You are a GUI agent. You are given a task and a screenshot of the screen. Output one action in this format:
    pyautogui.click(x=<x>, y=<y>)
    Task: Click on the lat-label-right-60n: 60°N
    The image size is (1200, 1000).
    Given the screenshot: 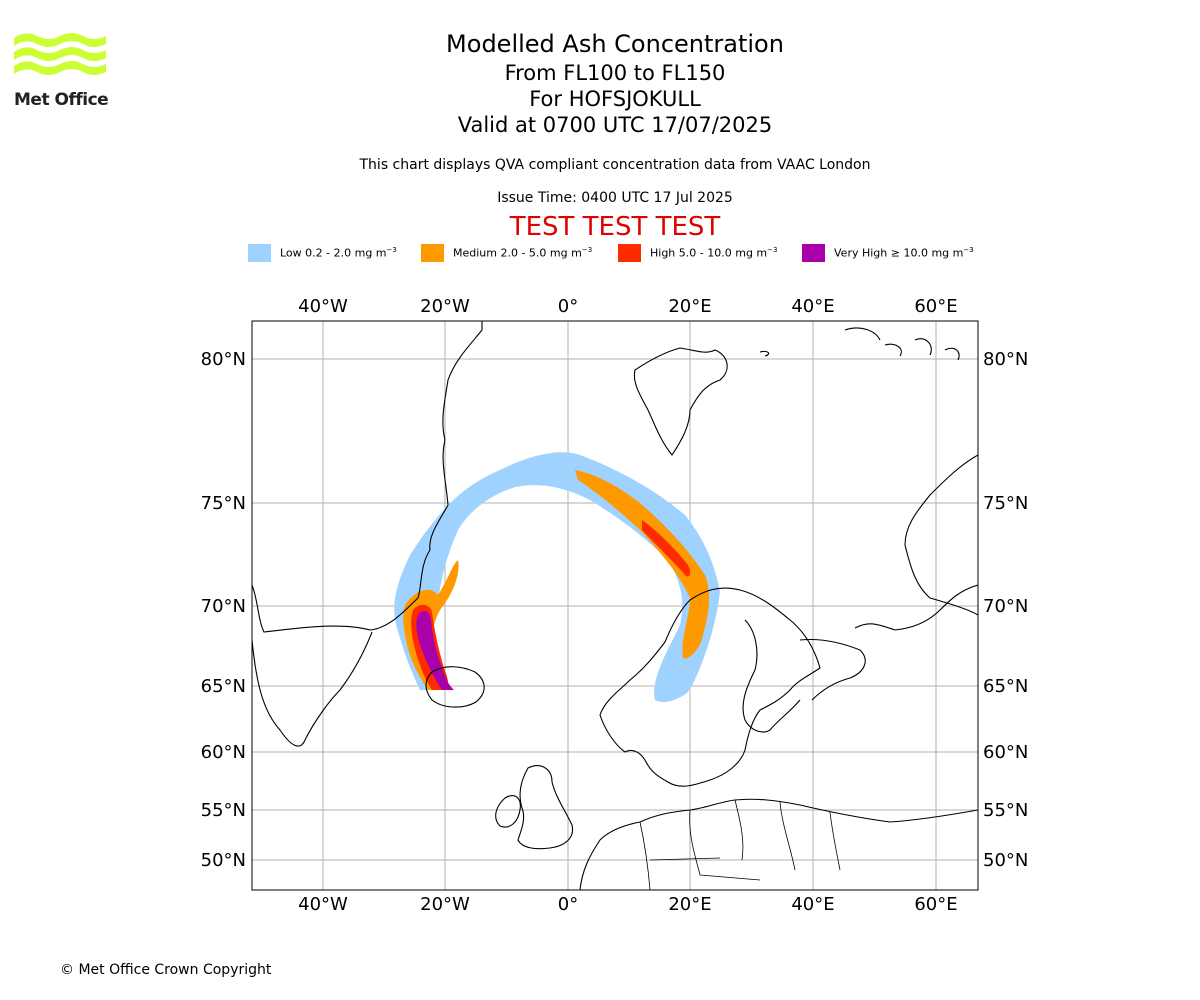 What is the action you would take?
    pyautogui.click(x=1005, y=752)
    